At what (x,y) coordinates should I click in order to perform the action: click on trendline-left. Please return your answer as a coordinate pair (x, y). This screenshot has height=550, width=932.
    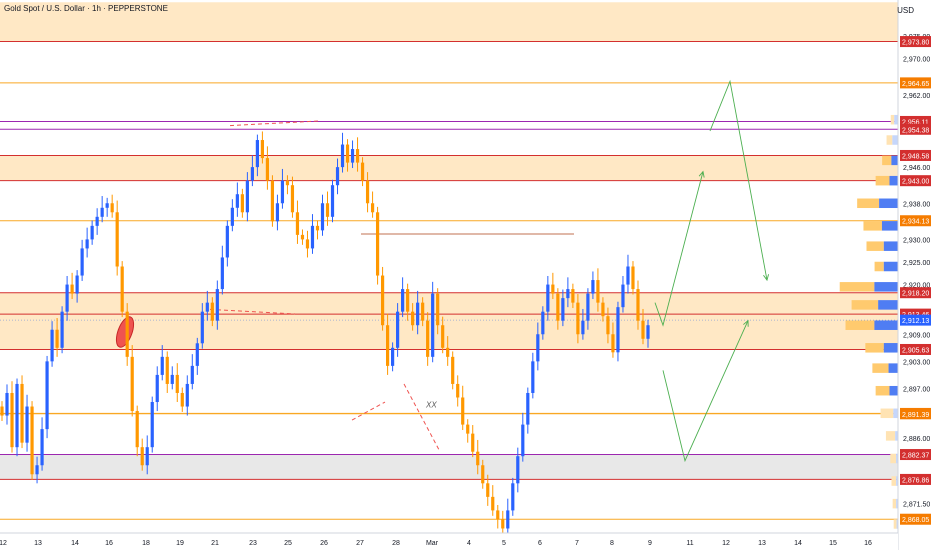
    Looking at the image, I should click on (252, 311).